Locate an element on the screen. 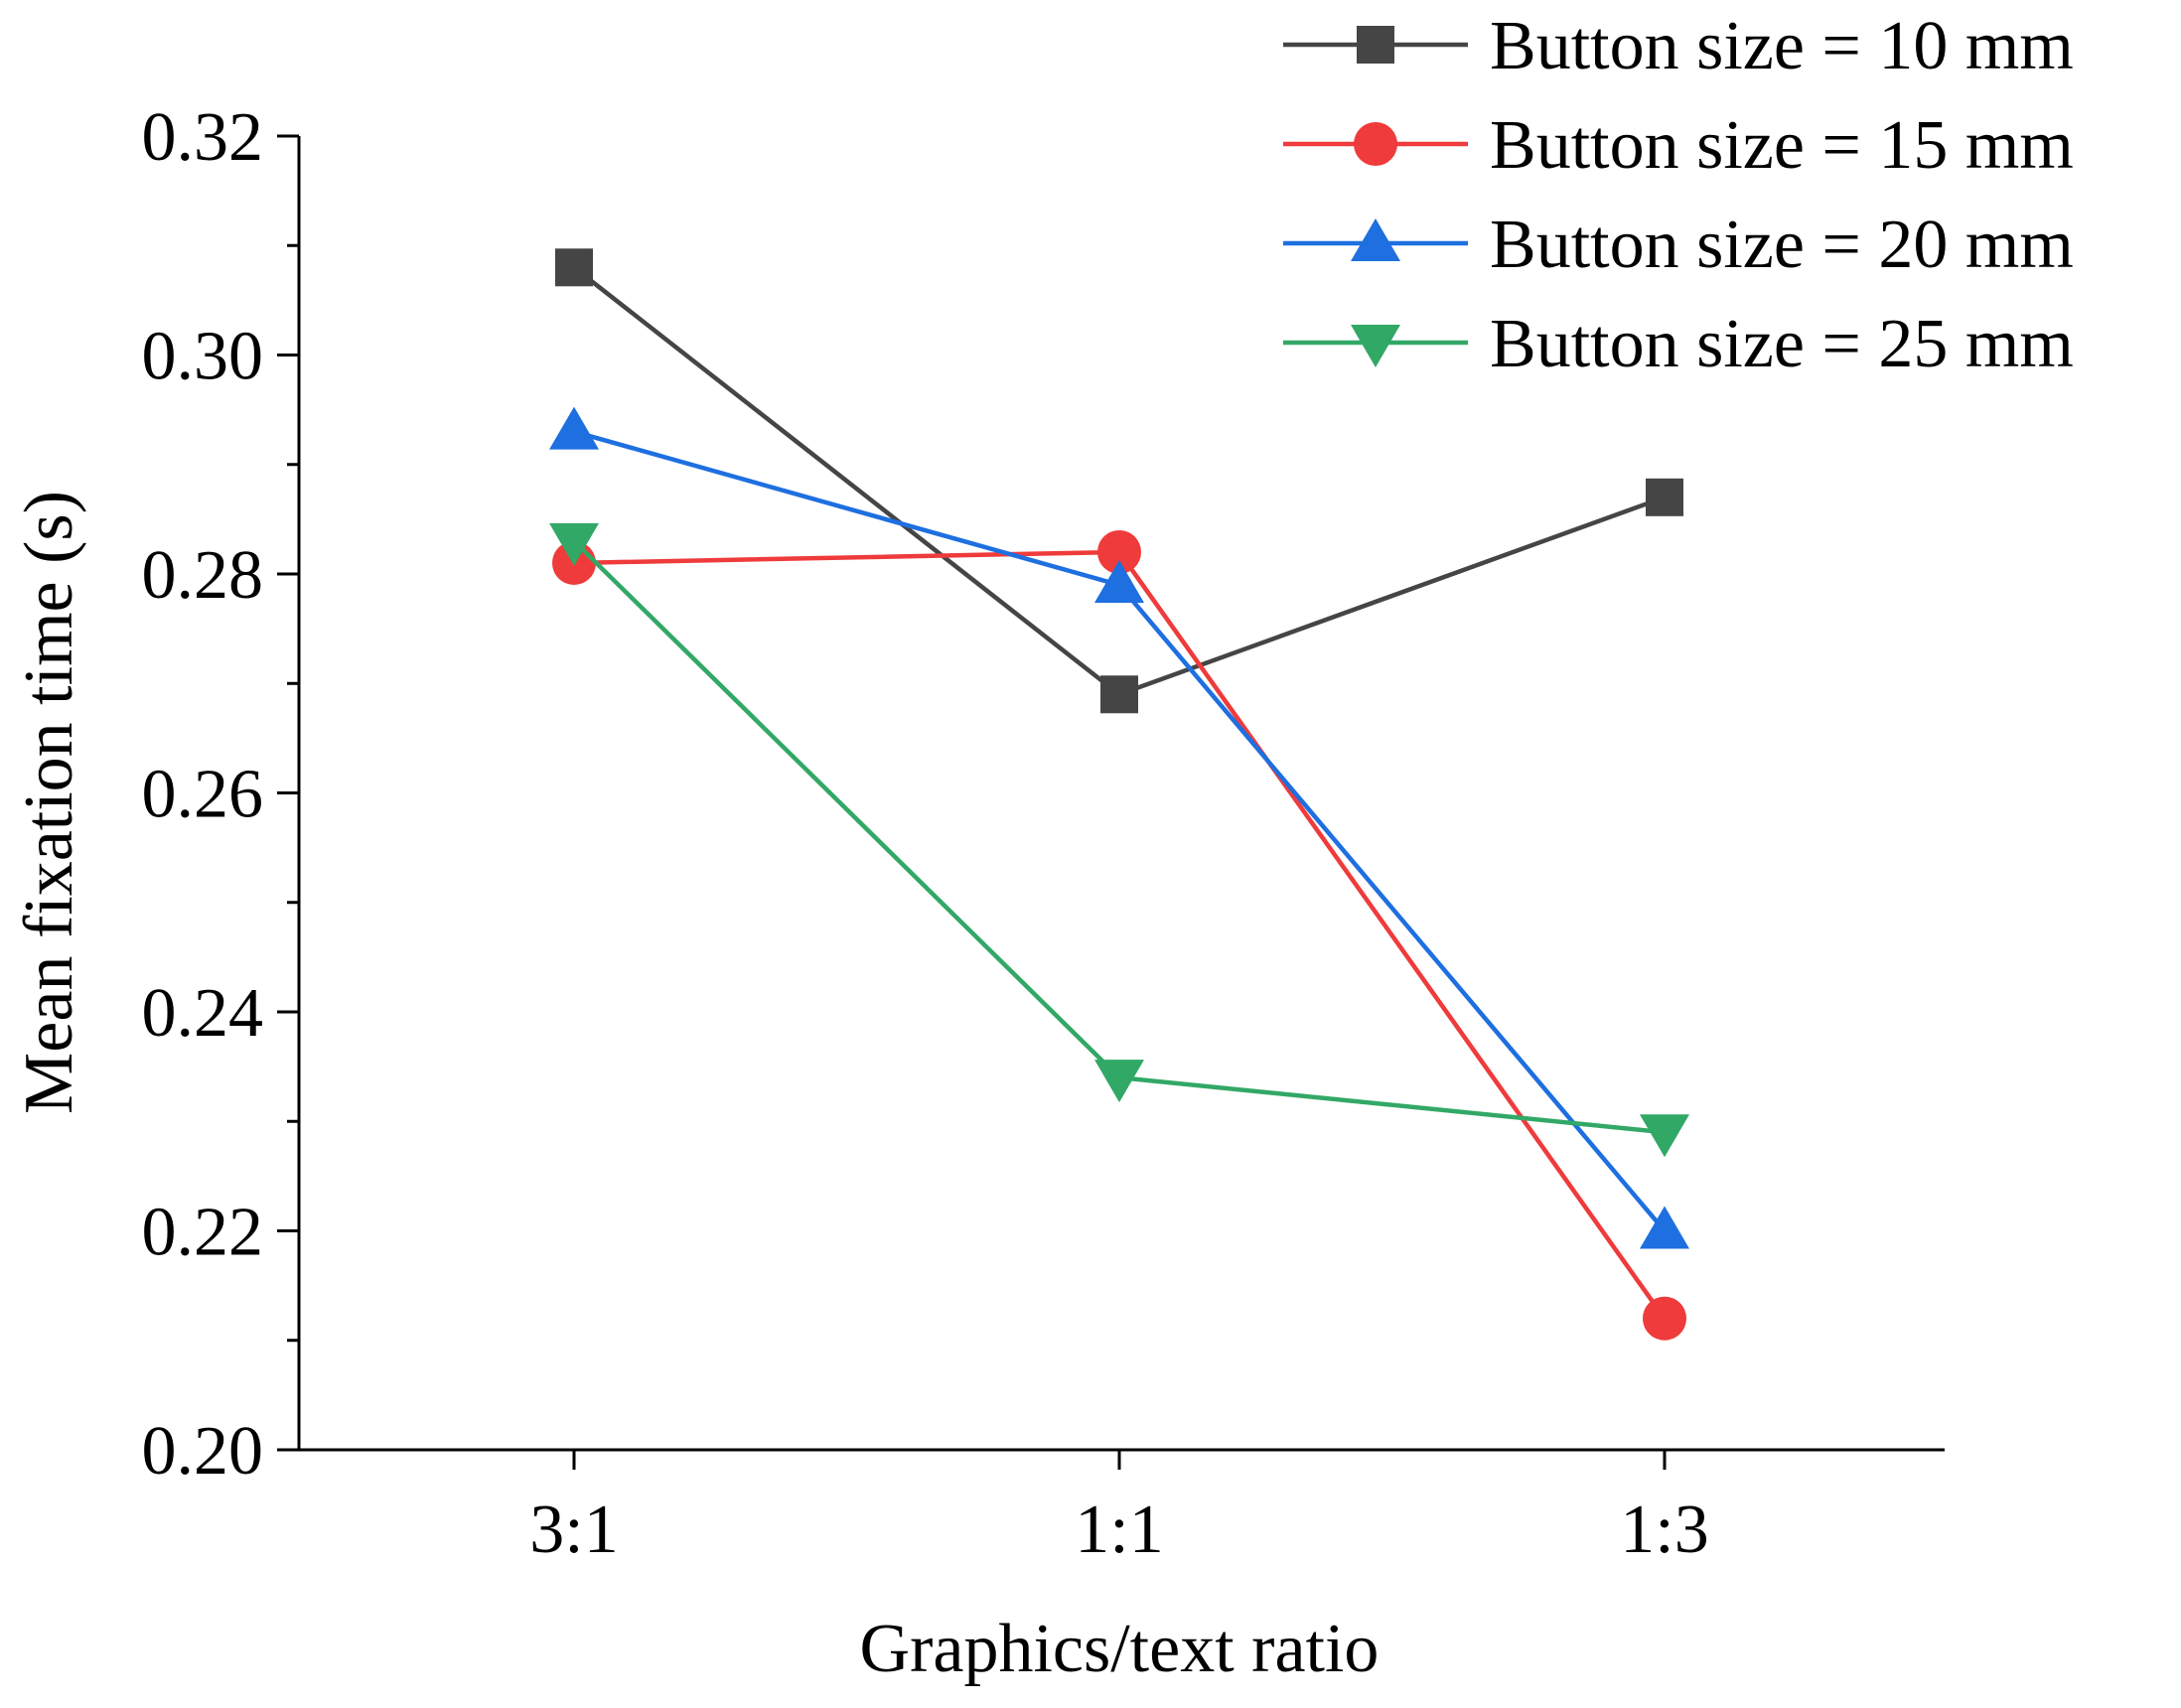  y-tick-label: 0.30 is located at coordinates (203, 357).